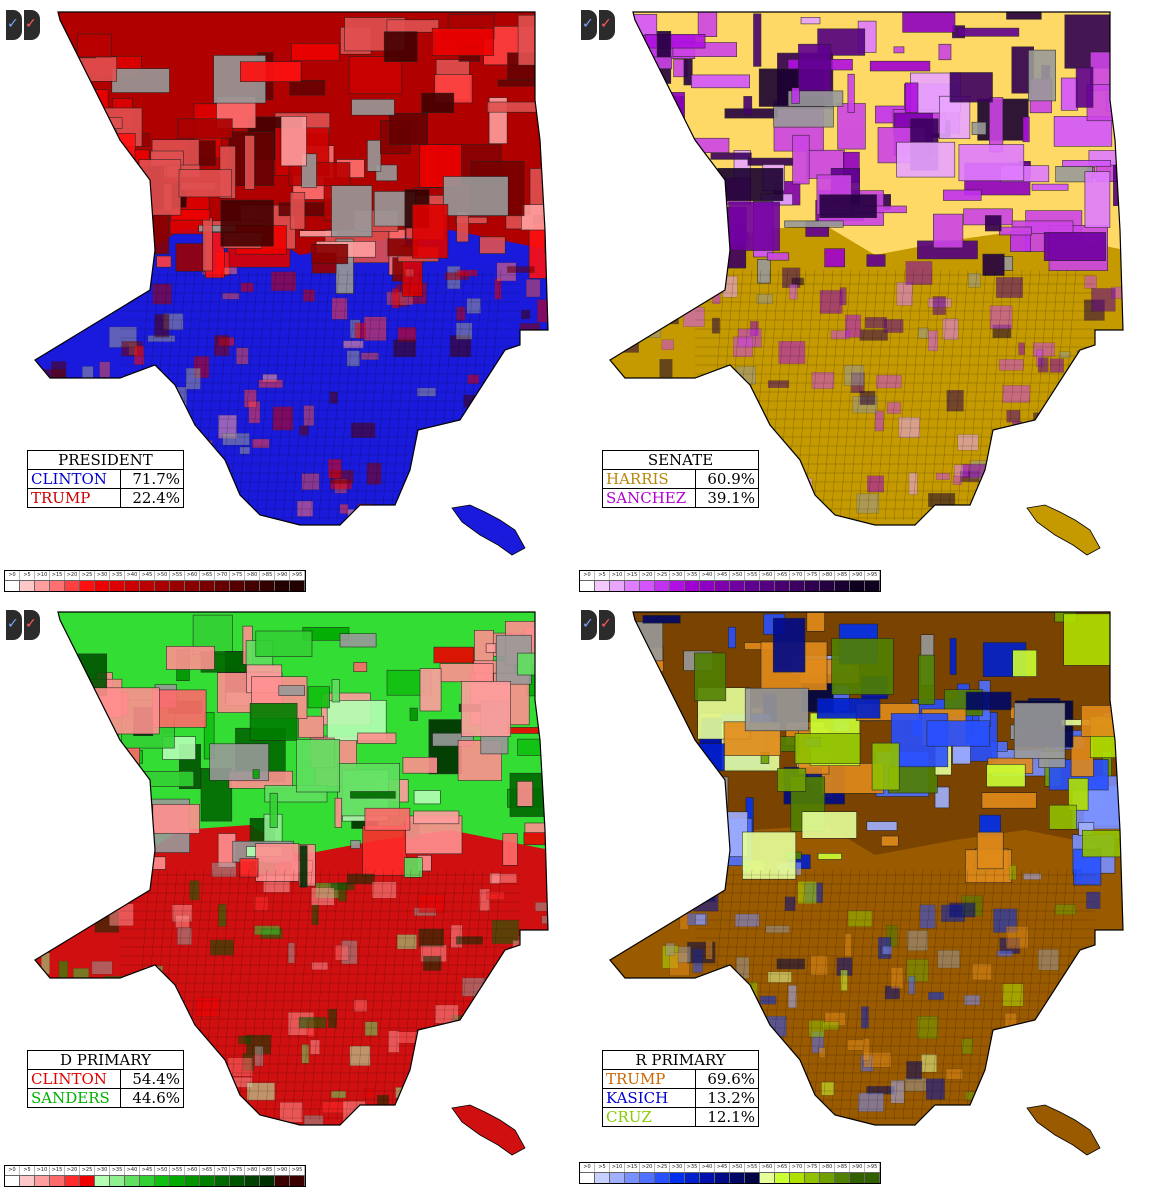 This screenshot has height=1200, width=1150. What do you see at coordinates (827, 1167) in the screenshot?
I see `scale-label: >80` at bounding box center [827, 1167].